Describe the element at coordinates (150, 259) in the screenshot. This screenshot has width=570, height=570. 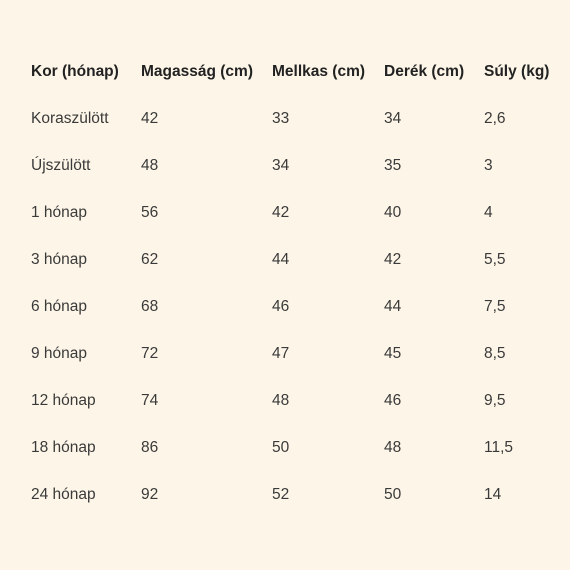
I see `cell-height: 62` at that location.